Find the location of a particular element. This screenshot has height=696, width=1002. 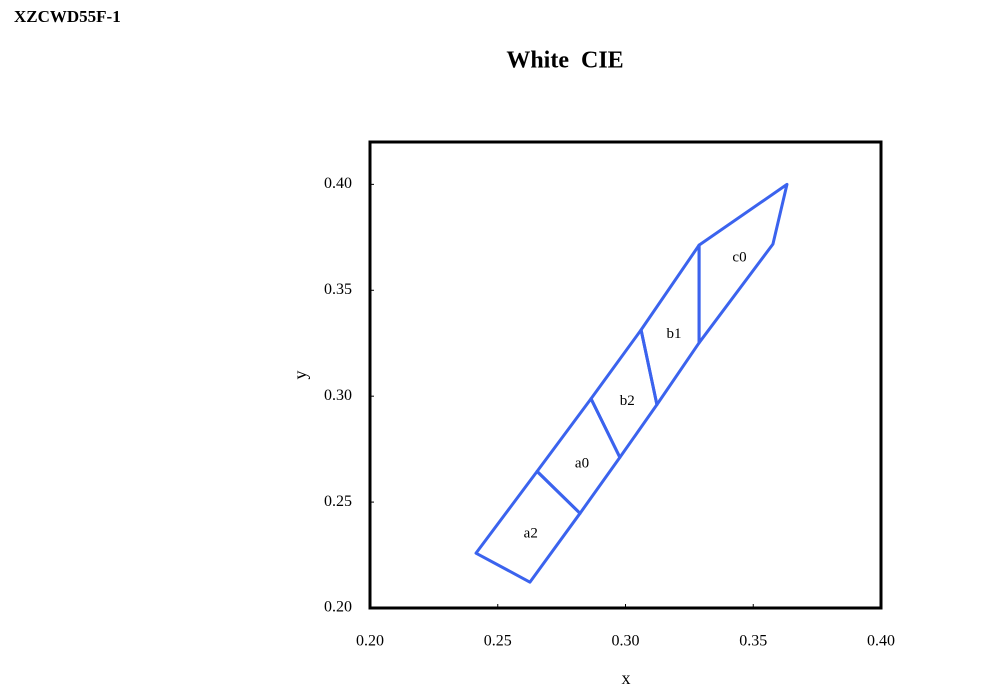

y-tick-label: 0.35 is located at coordinates (338, 289).